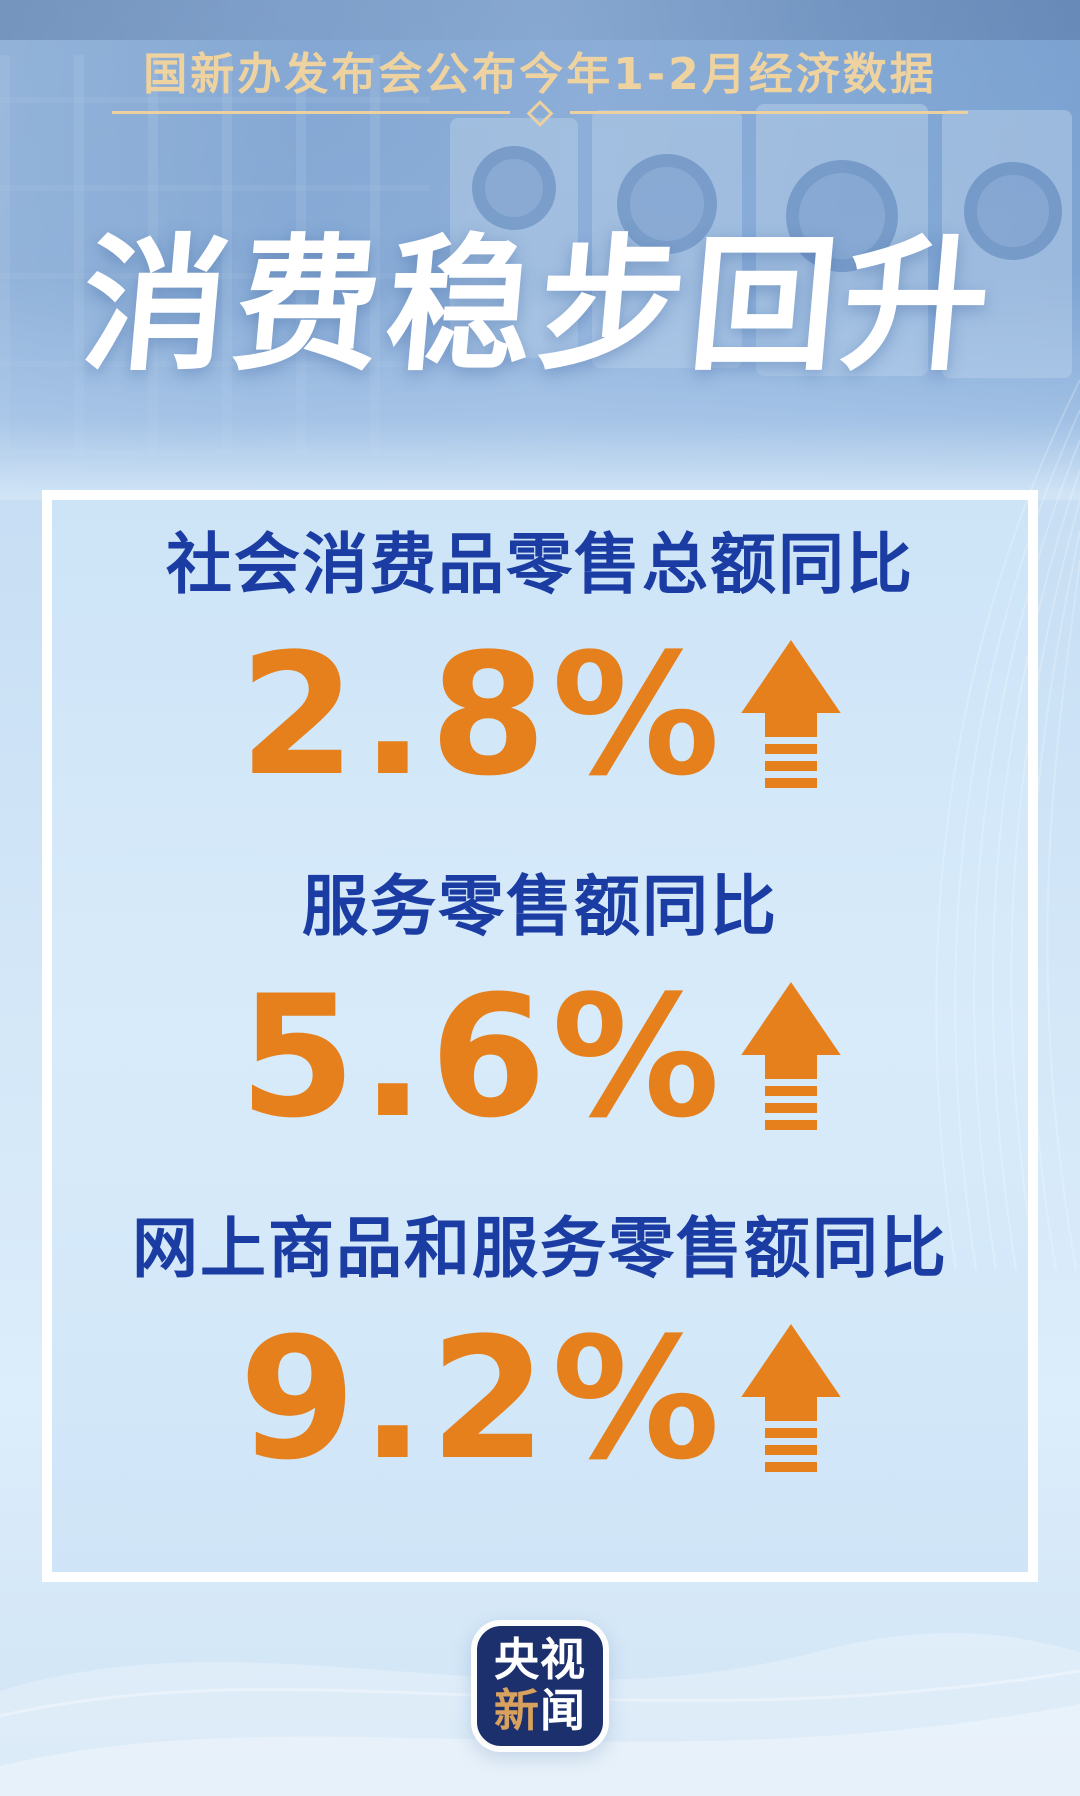  I want to click on stat-row-services-retail: 服务零售额同比 5.6%, so click(540, 1011).